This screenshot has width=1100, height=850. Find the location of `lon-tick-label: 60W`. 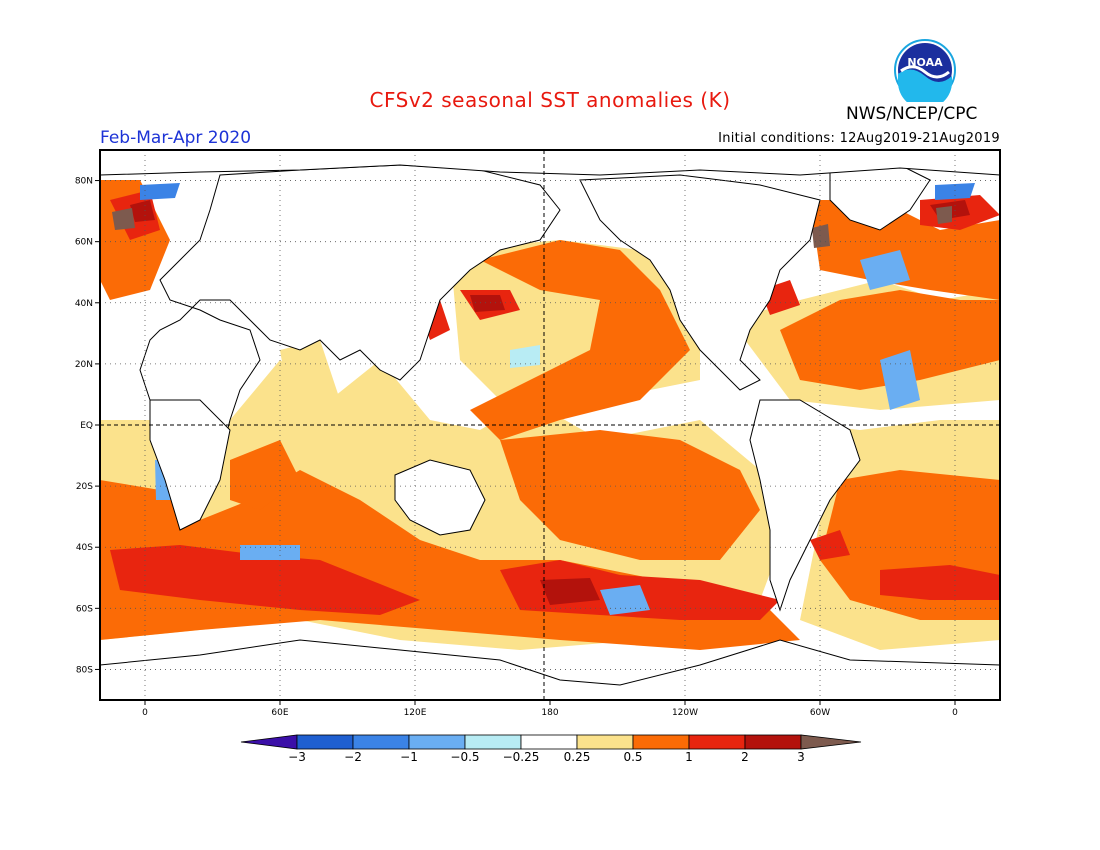

lon-tick-label: 60W is located at coordinates (820, 713).